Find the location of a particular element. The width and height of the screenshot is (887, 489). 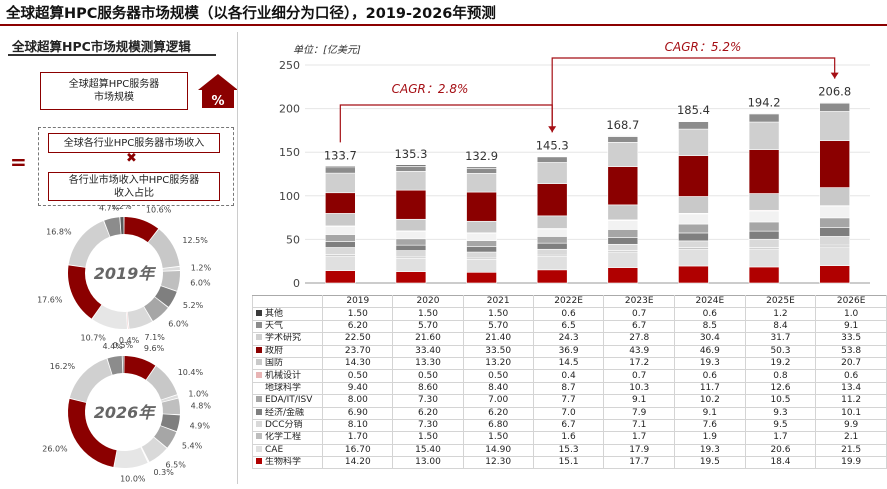

y-tick-label: 0 is located at coordinates (296, 283).